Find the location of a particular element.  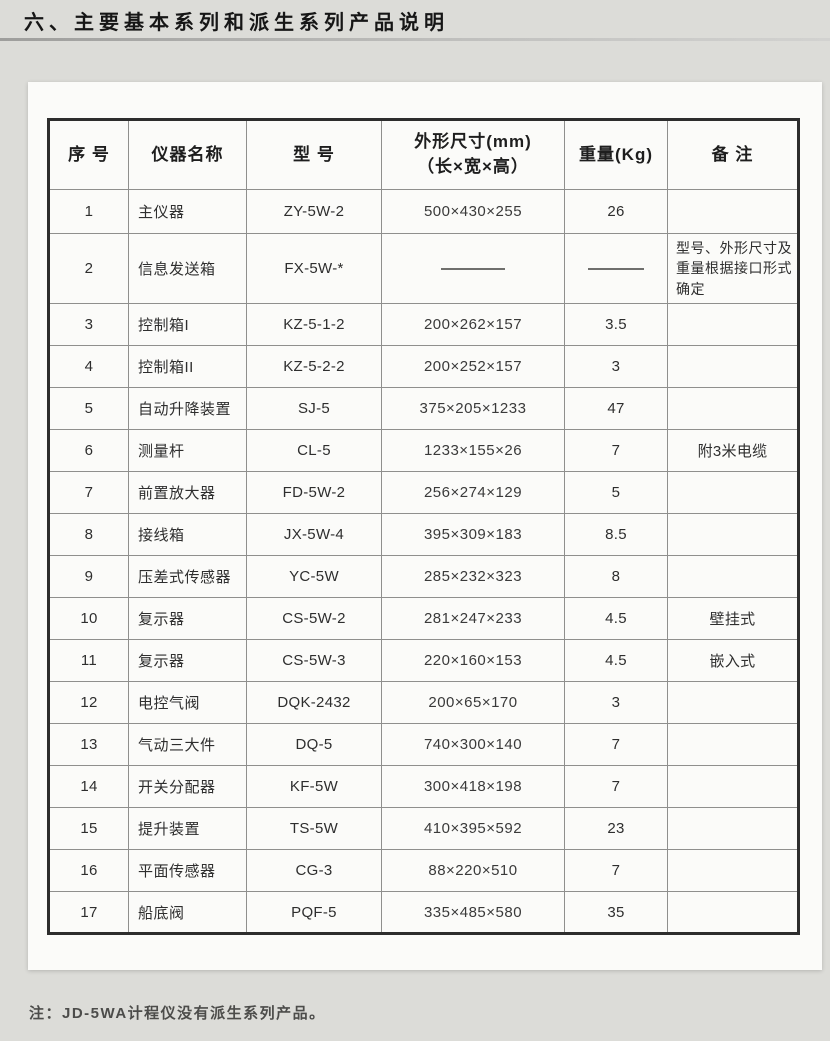

table-row: 7 前置放大器 FD-5W-2 256×274×129 5 is located at coordinates (423, 492).